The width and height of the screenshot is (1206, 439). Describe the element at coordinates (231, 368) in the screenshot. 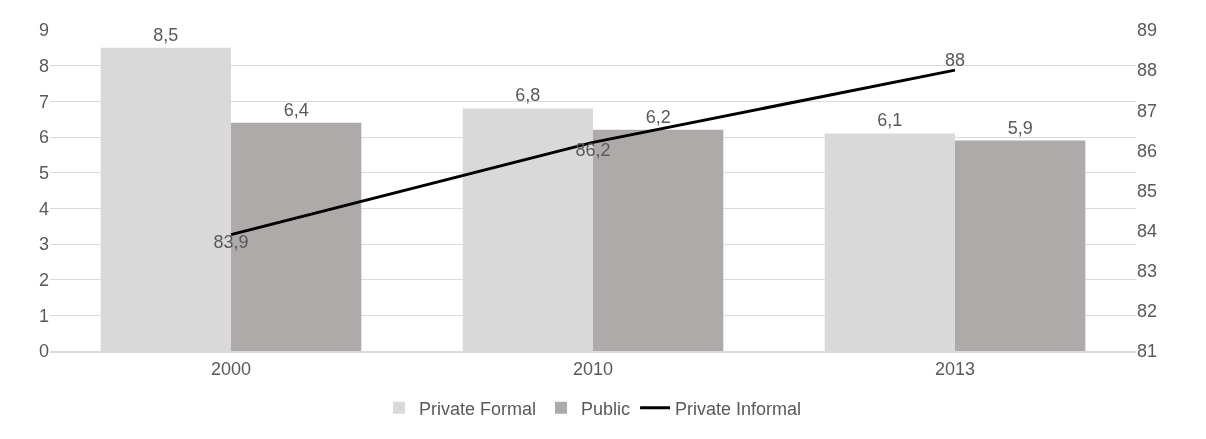

I see `x-tick-label: 2000` at that location.